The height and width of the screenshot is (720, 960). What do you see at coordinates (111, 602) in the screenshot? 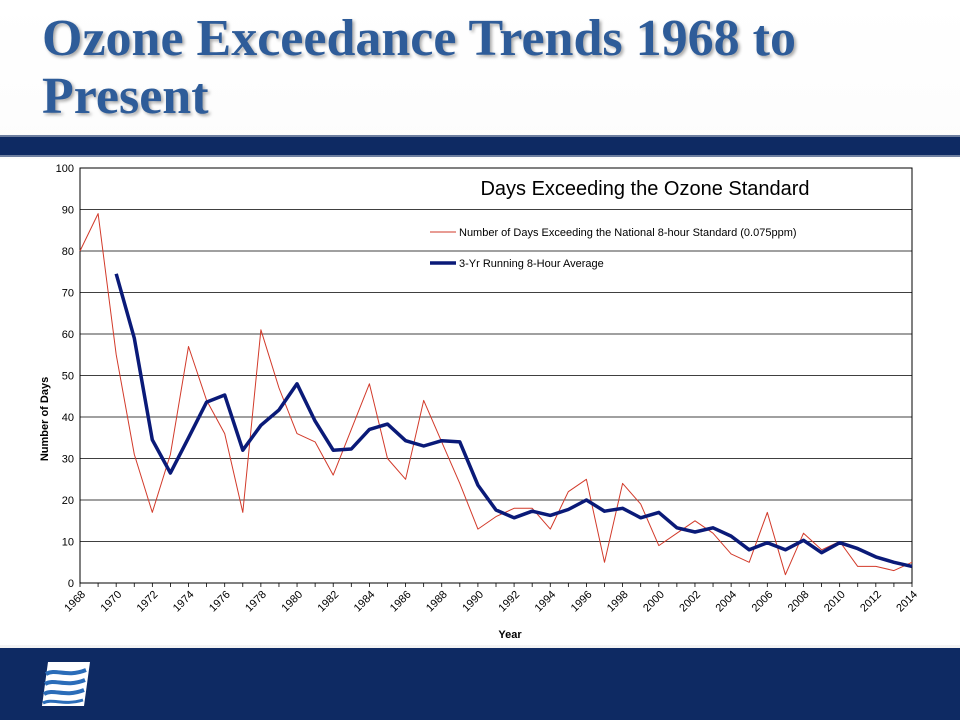
I see `x-tick-label: 1970` at bounding box center [111, 602].